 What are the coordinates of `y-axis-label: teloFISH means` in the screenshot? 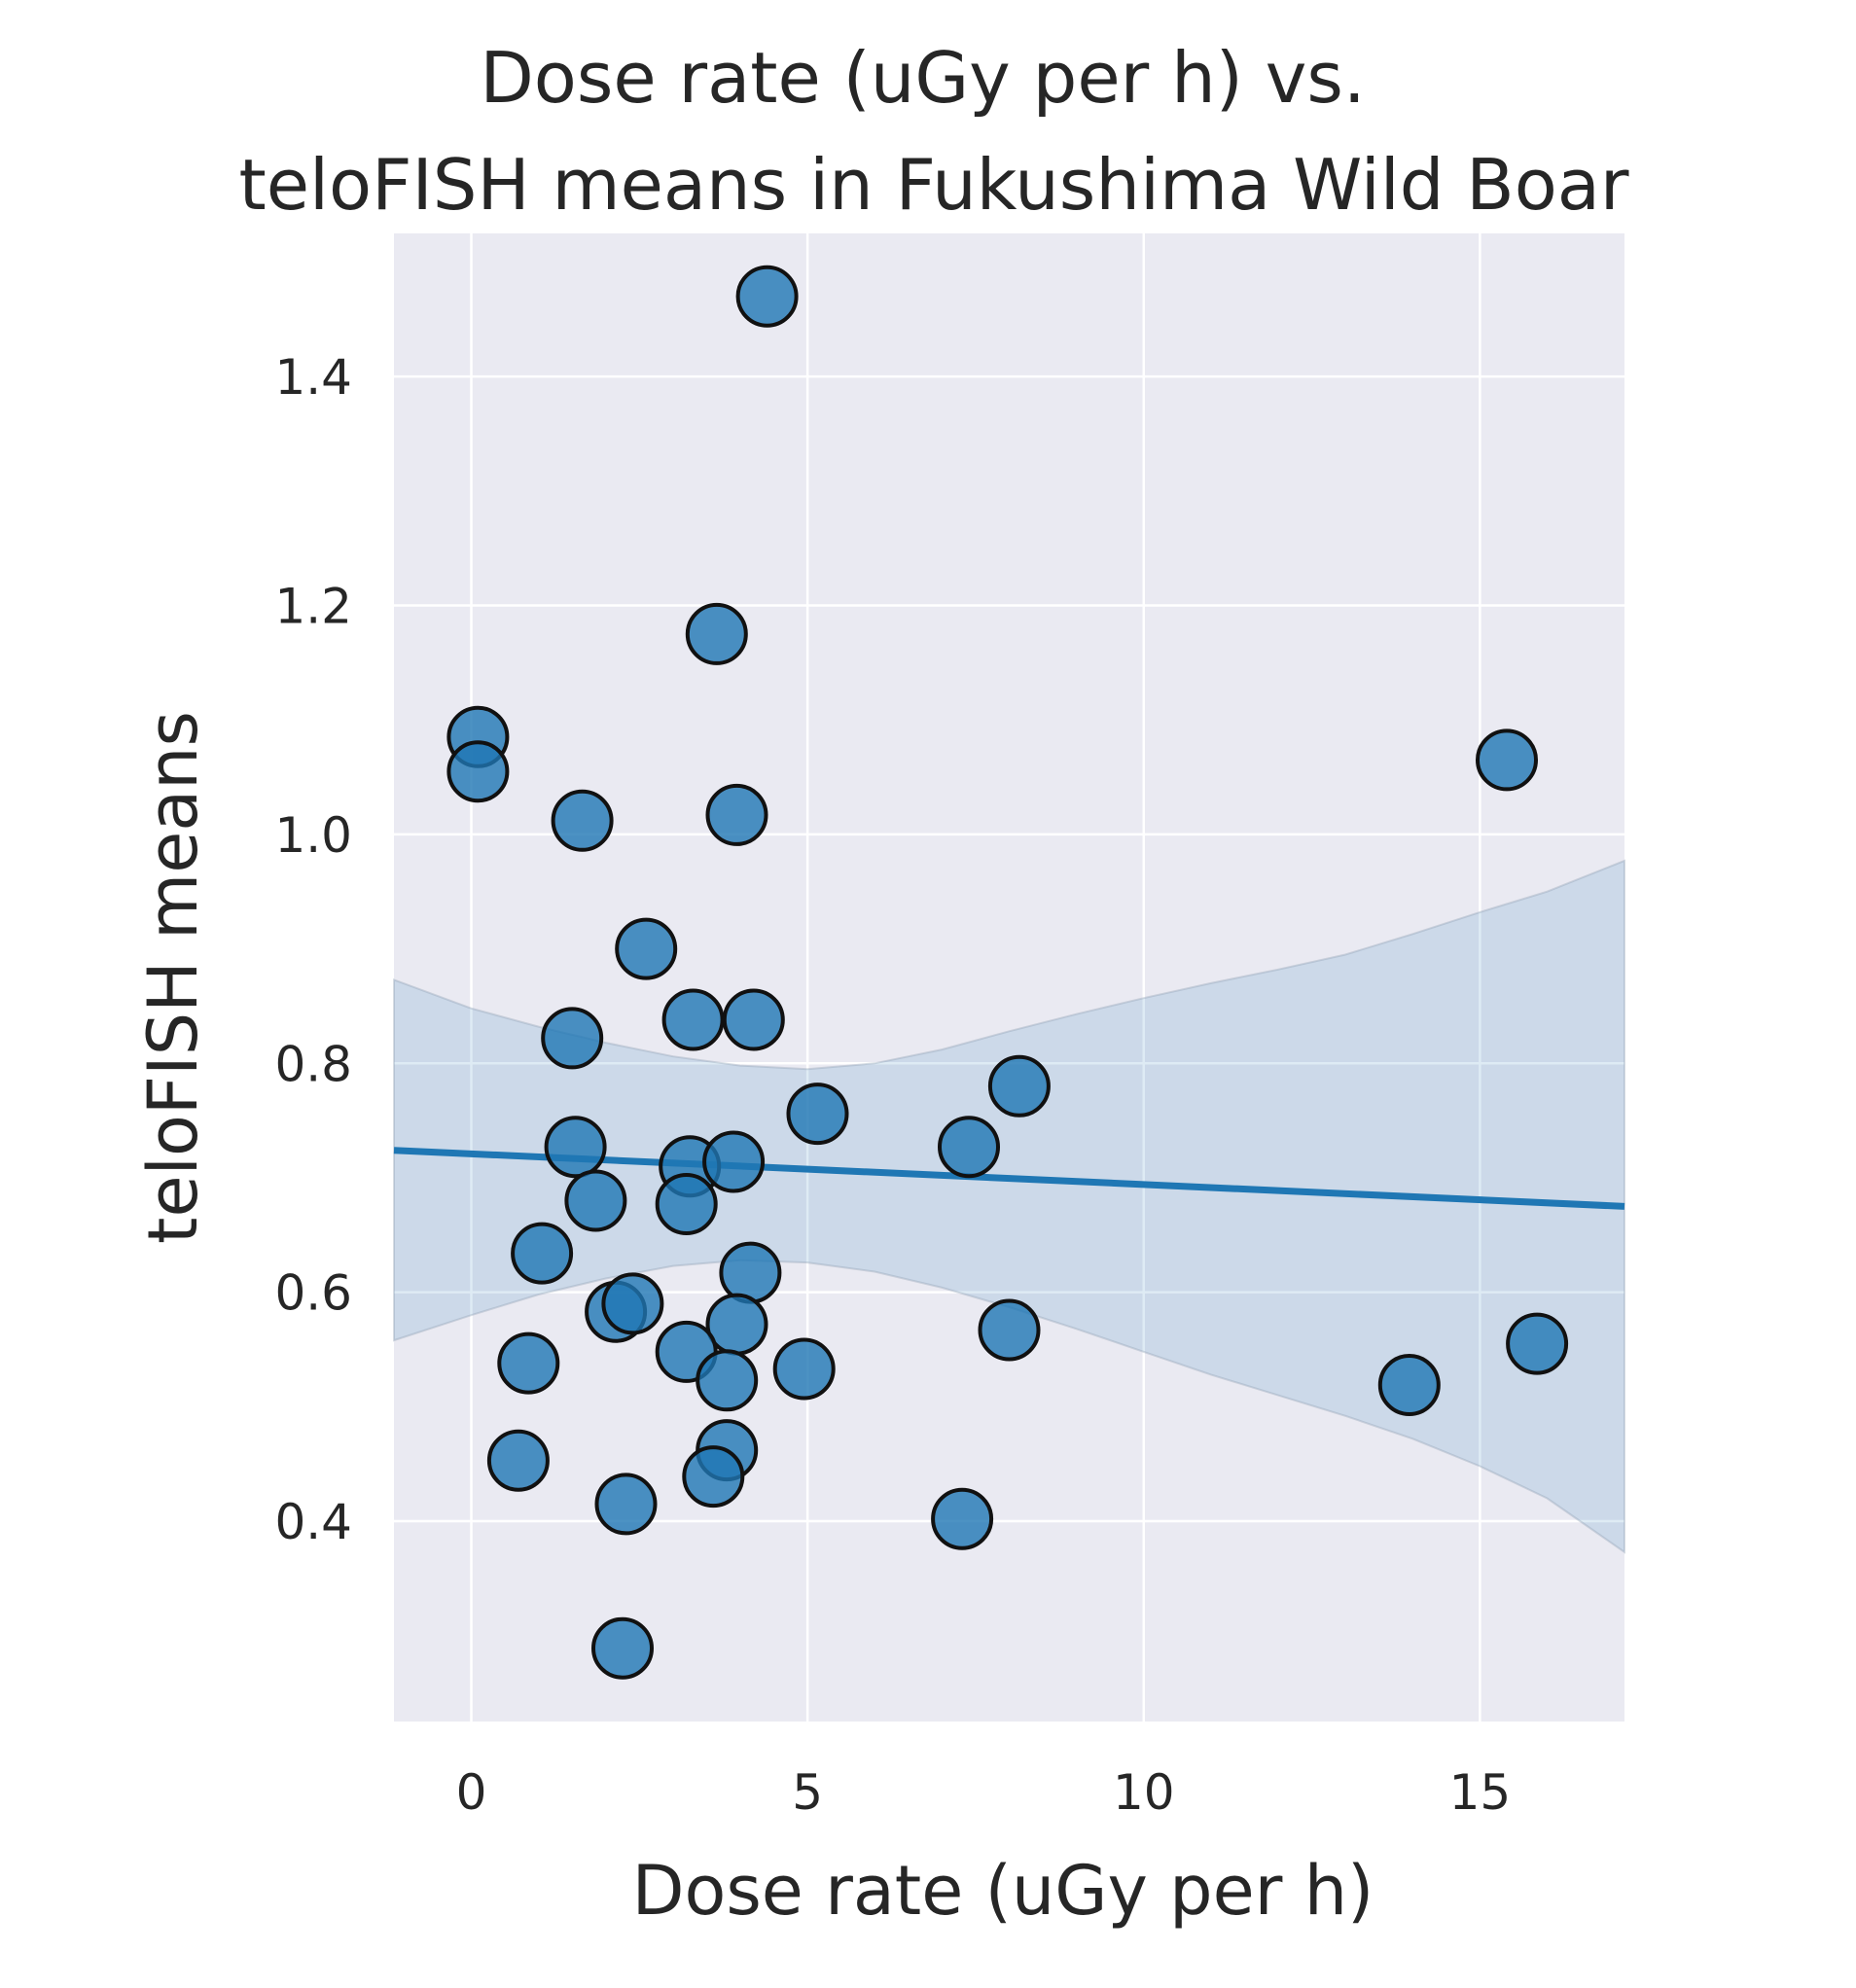 It's located at (173, 977).